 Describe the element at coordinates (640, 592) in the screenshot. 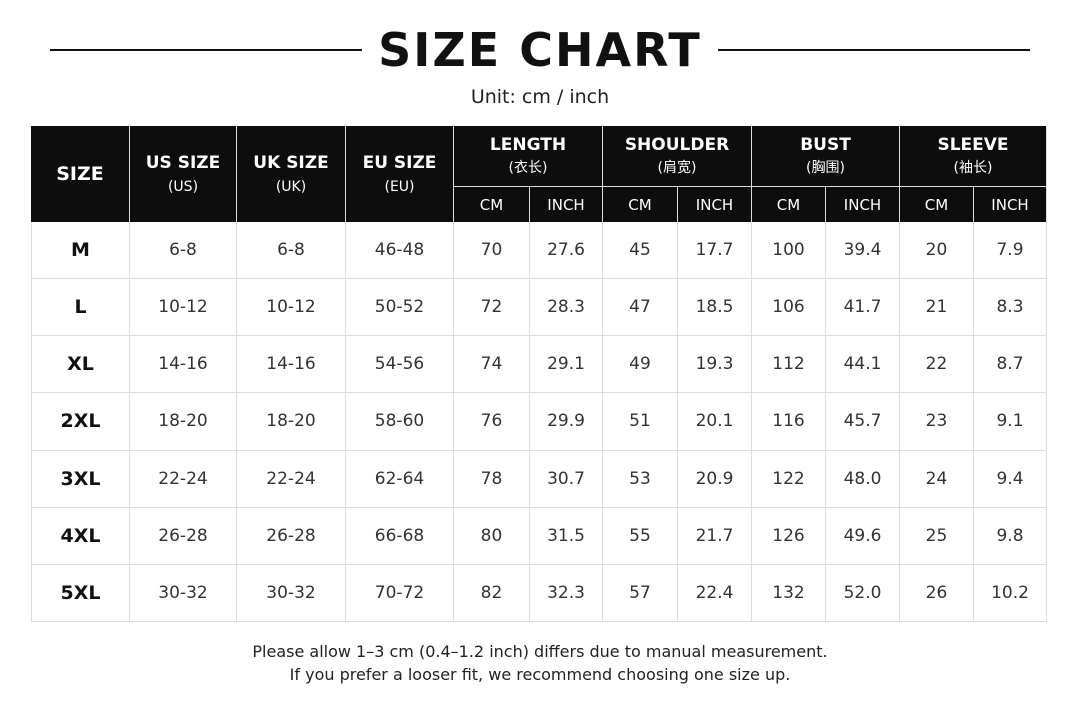

I see `cell-text: 57` at that location.